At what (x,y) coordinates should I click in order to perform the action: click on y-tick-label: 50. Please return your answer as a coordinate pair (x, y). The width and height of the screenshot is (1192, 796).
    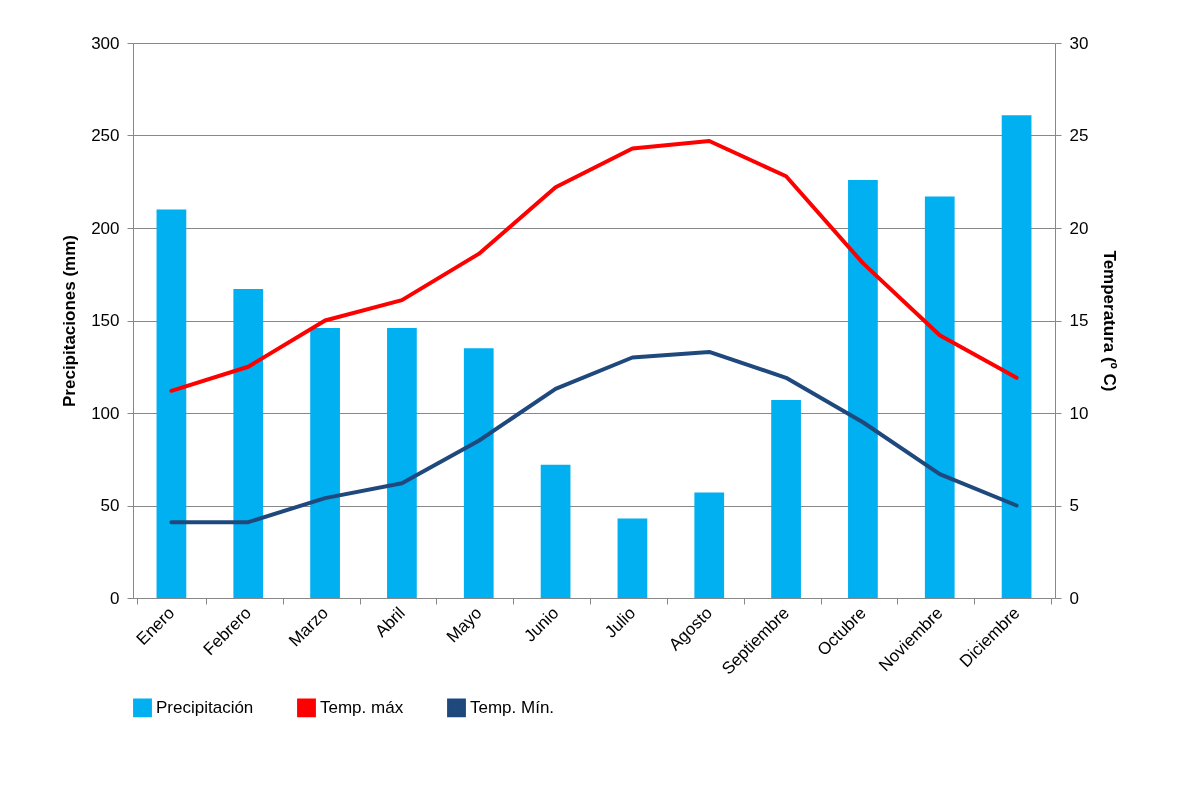
    Looking at the image, I should click on (110, 505).